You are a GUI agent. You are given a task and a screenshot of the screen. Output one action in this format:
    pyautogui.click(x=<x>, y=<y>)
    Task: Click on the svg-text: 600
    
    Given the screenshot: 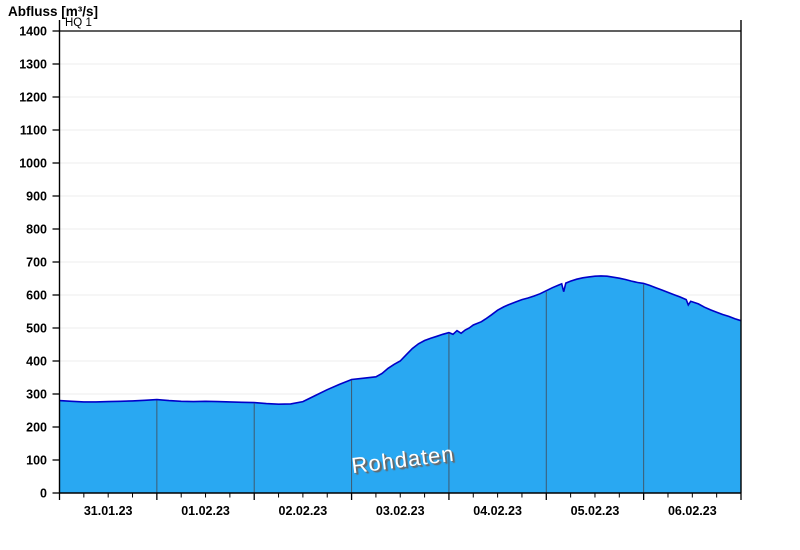 What is the action you would take?
    pyautogui.click(x=36, y=296)
    